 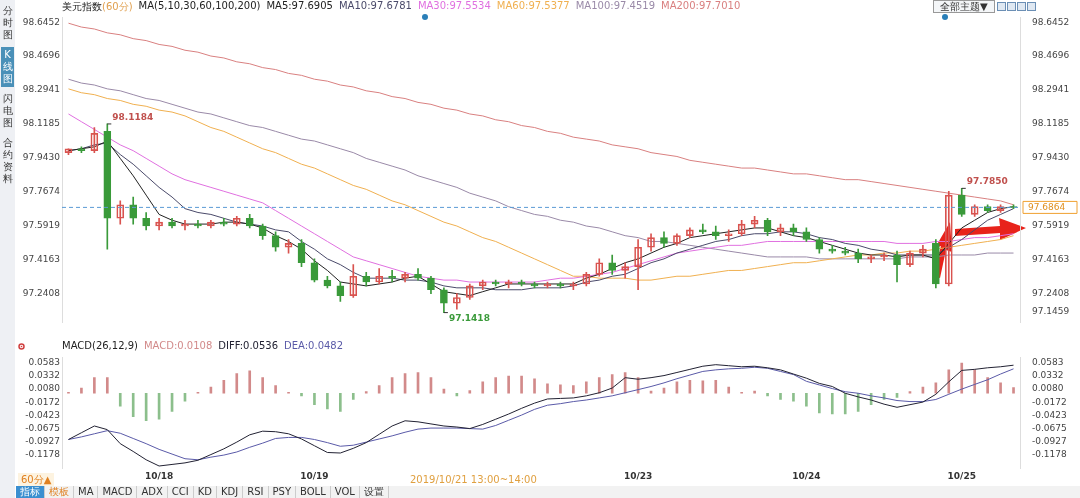 What do you see at coordinates (1051, 191) in the screenshot?
I see `y2-tick-label: 97.7674` at bounding box center [1051, 191].